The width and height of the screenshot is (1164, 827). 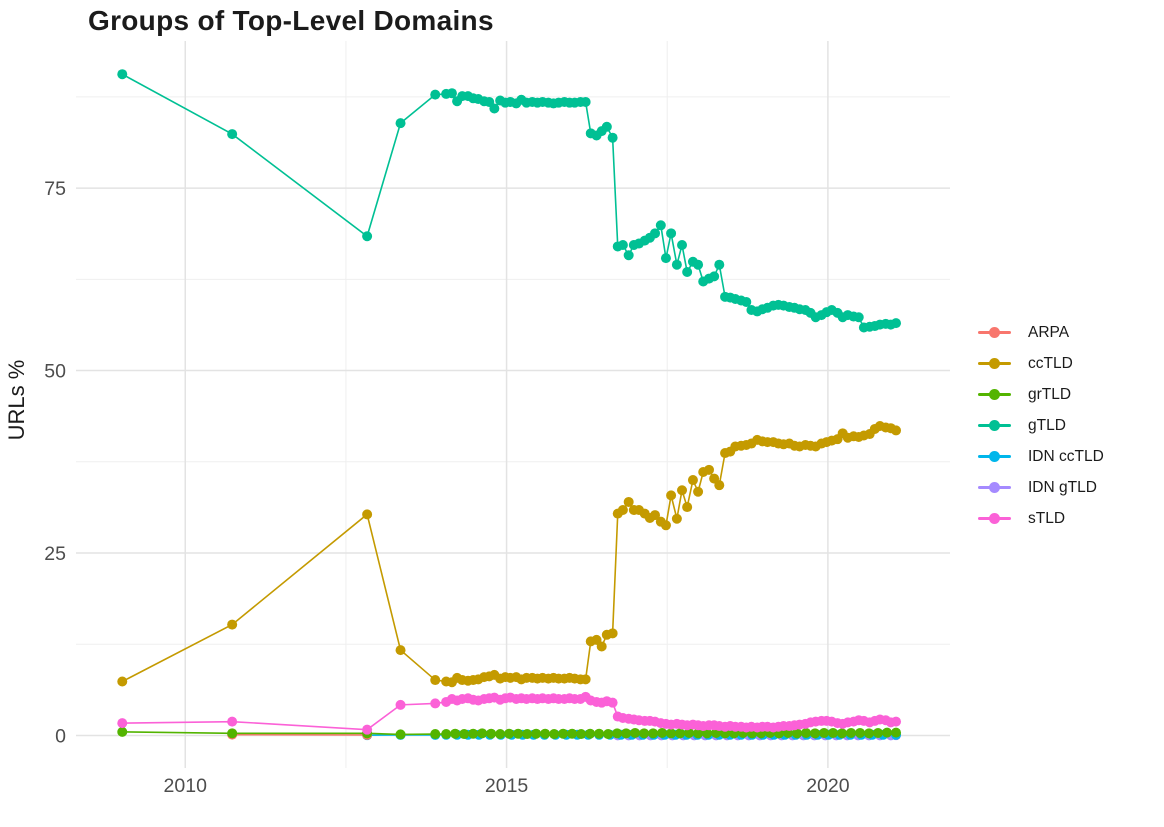 What do you see at coordinates (828, 786) in the screenshot?
I see `x-tick-label: 2020` at bounding box center [828, 786].